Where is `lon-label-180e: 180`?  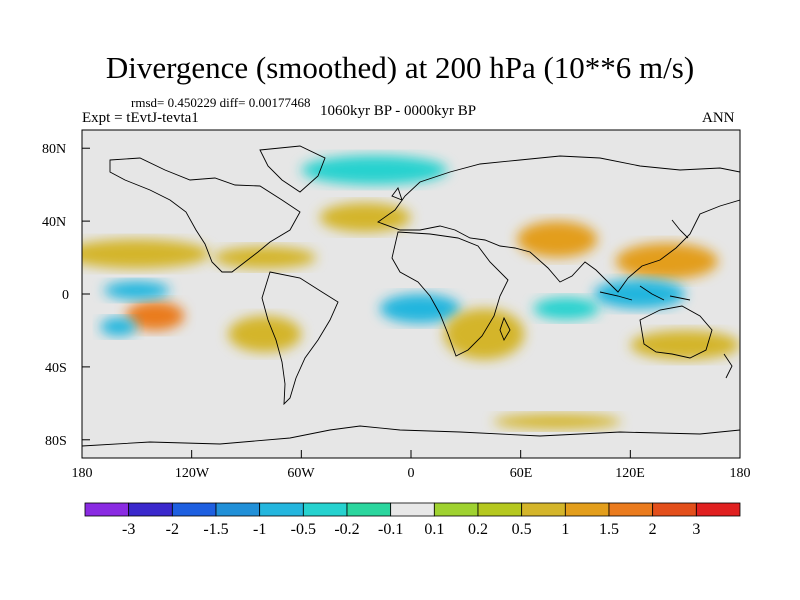
lon-label-180e: 180 is located at coordinates (740, 473).